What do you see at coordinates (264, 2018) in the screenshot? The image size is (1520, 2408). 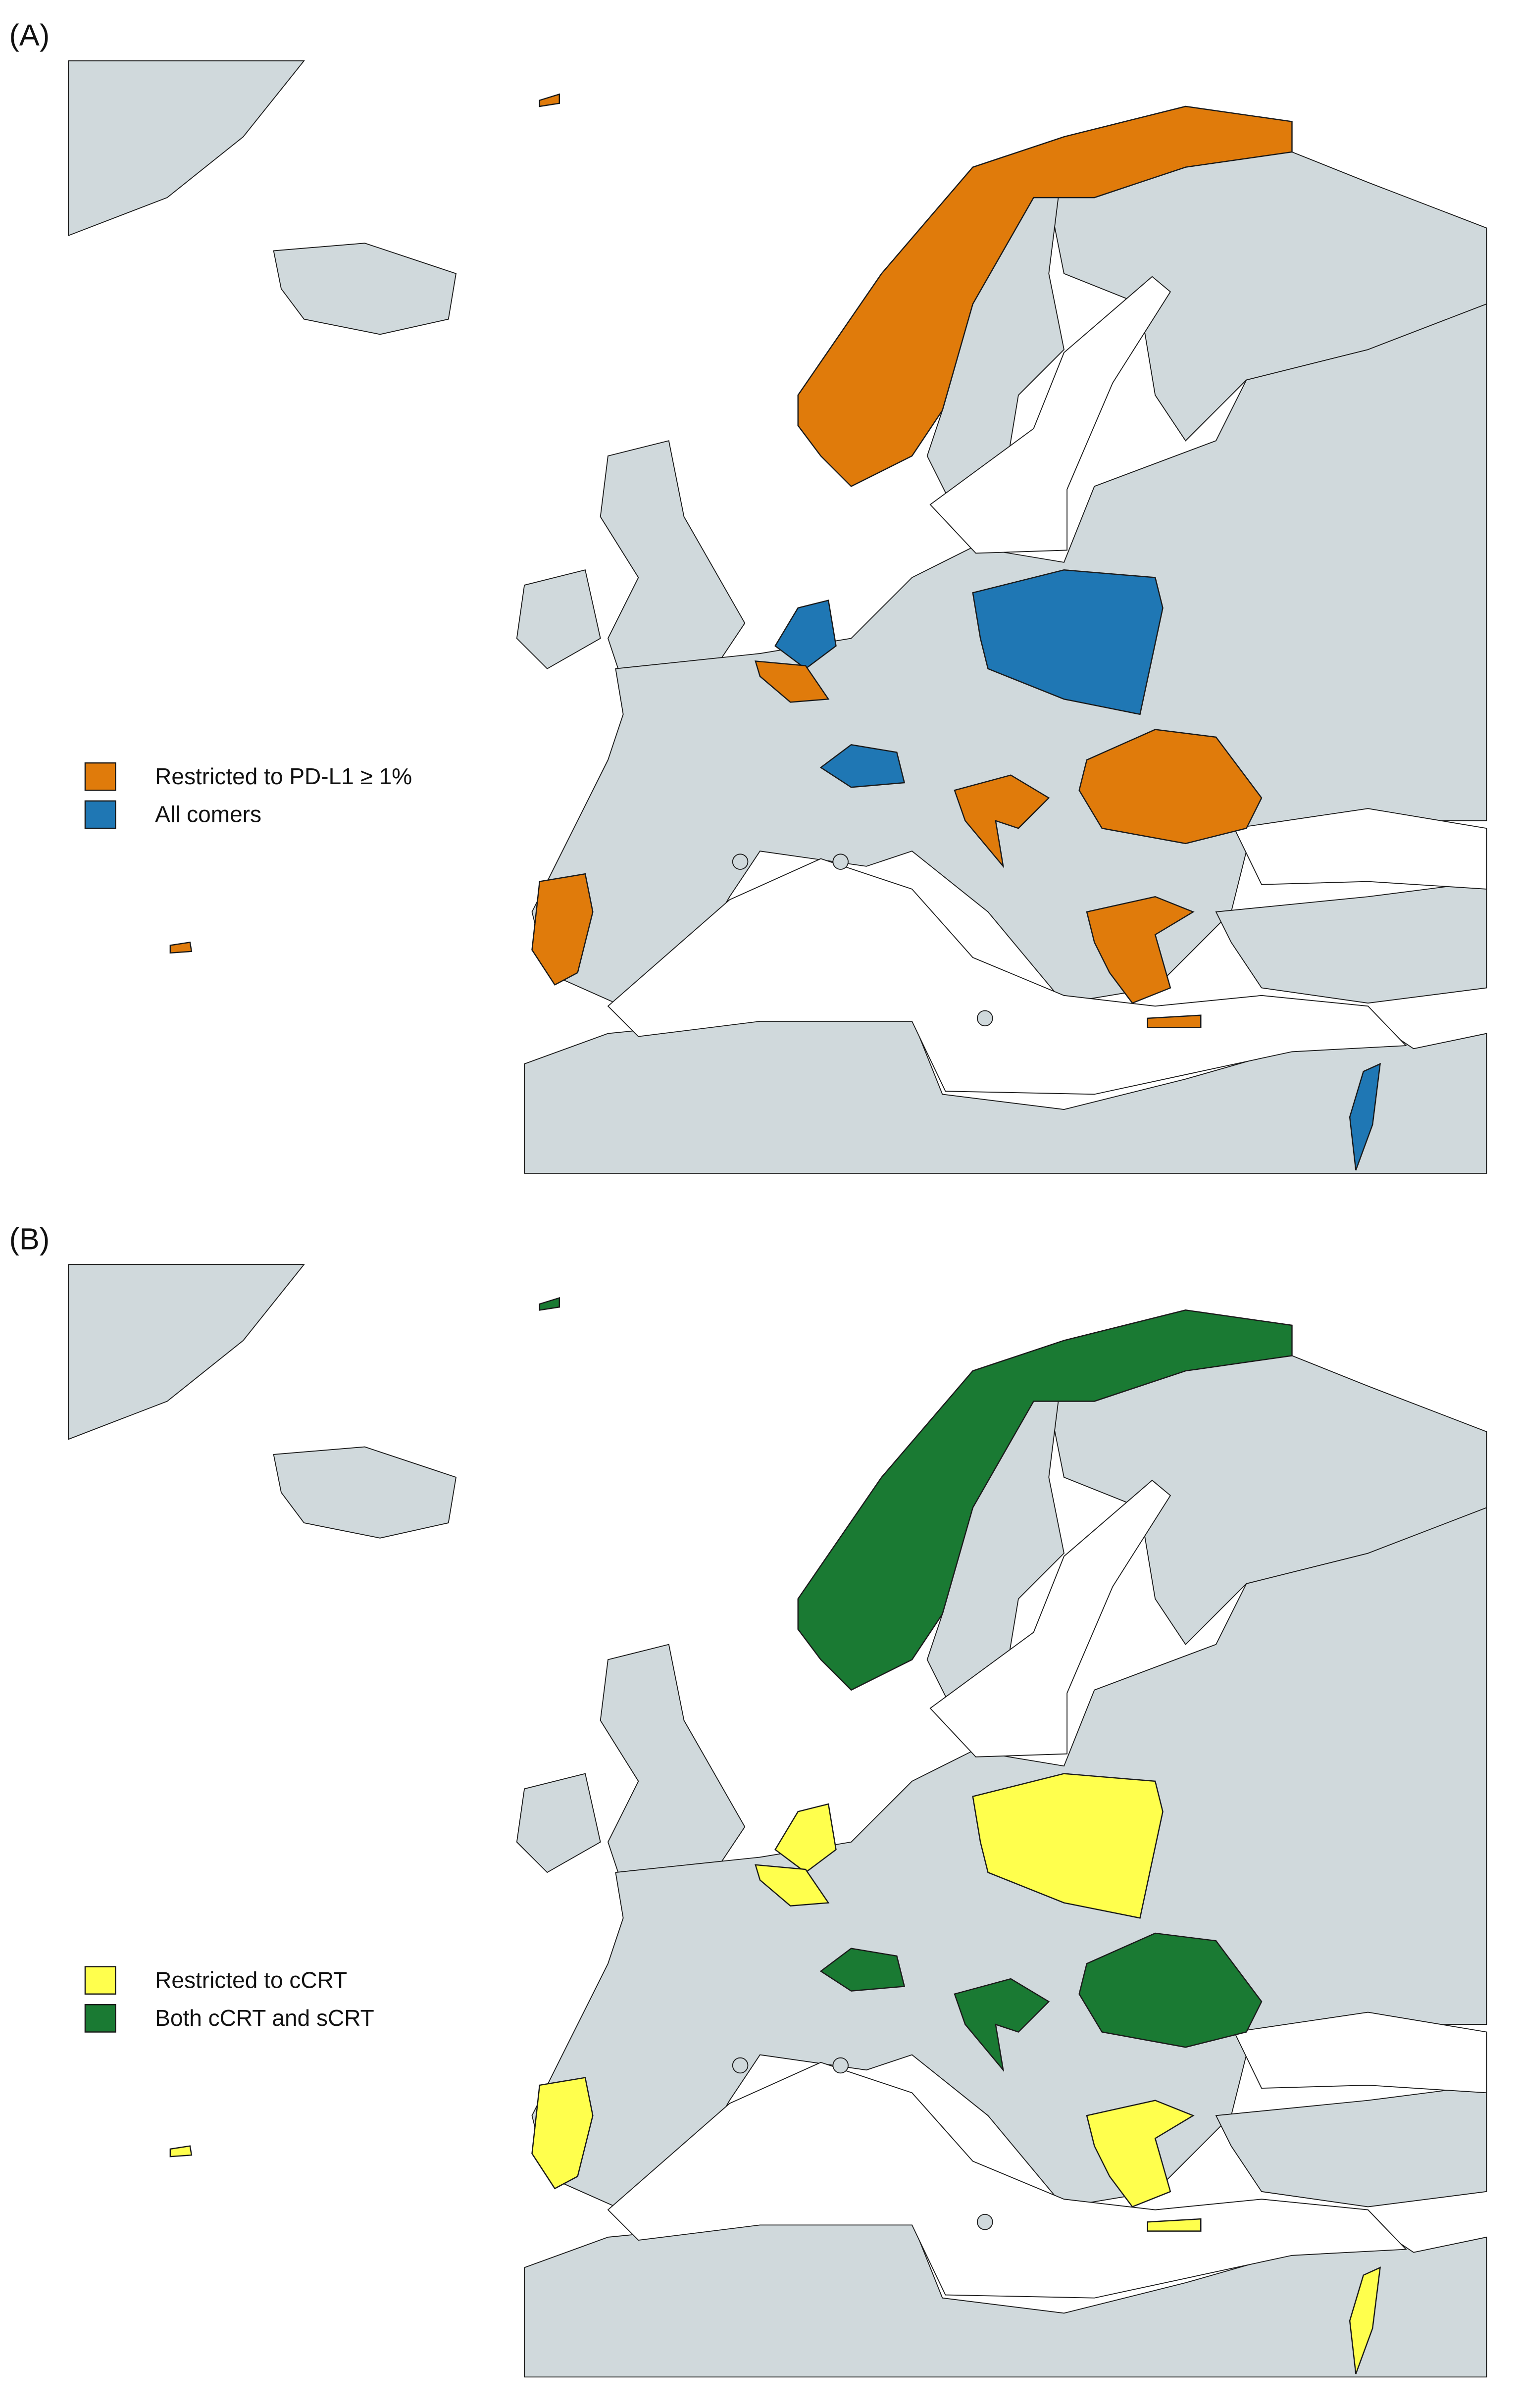 I see `legend-label: Both cCRT and sCRT` at bounding box center [264, 2018].